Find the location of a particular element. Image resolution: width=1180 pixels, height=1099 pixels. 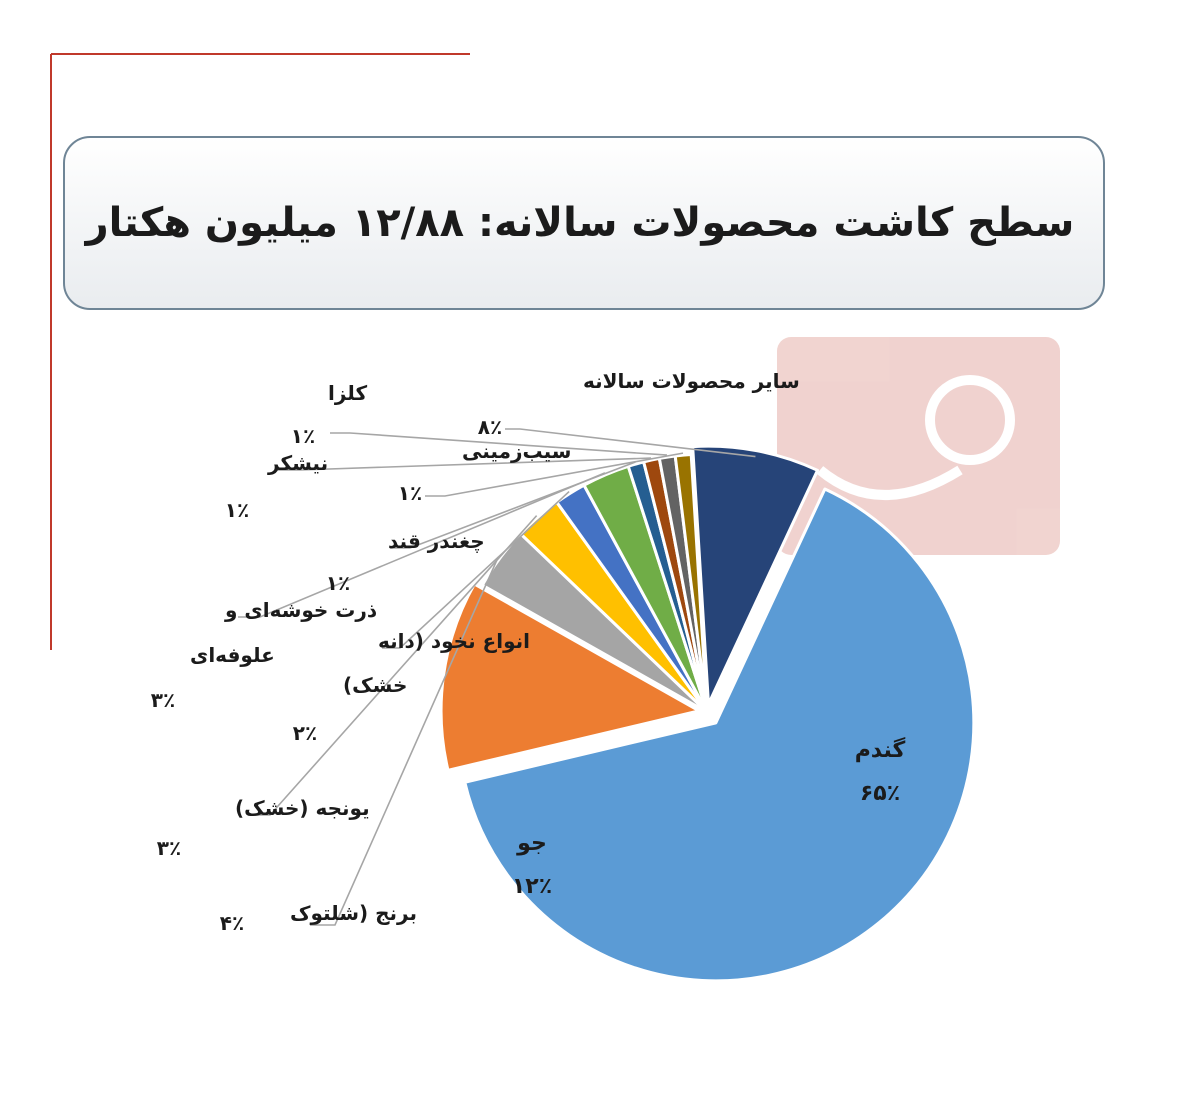

slice-10-leader is located at coordinates (630, 443).